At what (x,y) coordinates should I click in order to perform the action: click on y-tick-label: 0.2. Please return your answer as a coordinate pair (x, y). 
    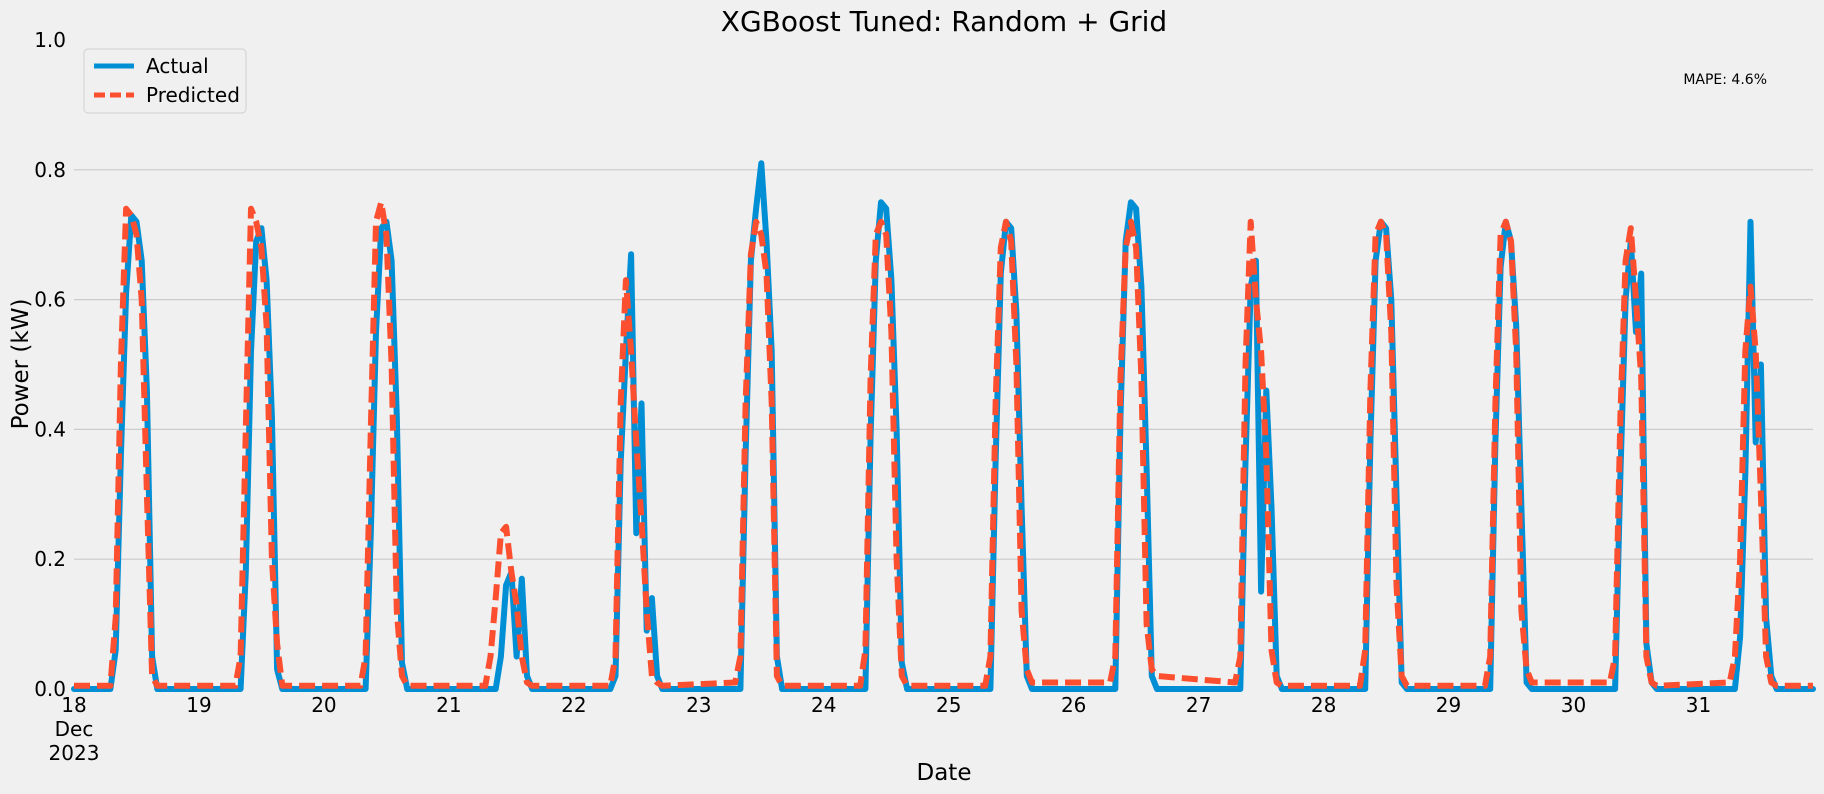
    Looking at the image, I should click on (50, 559).